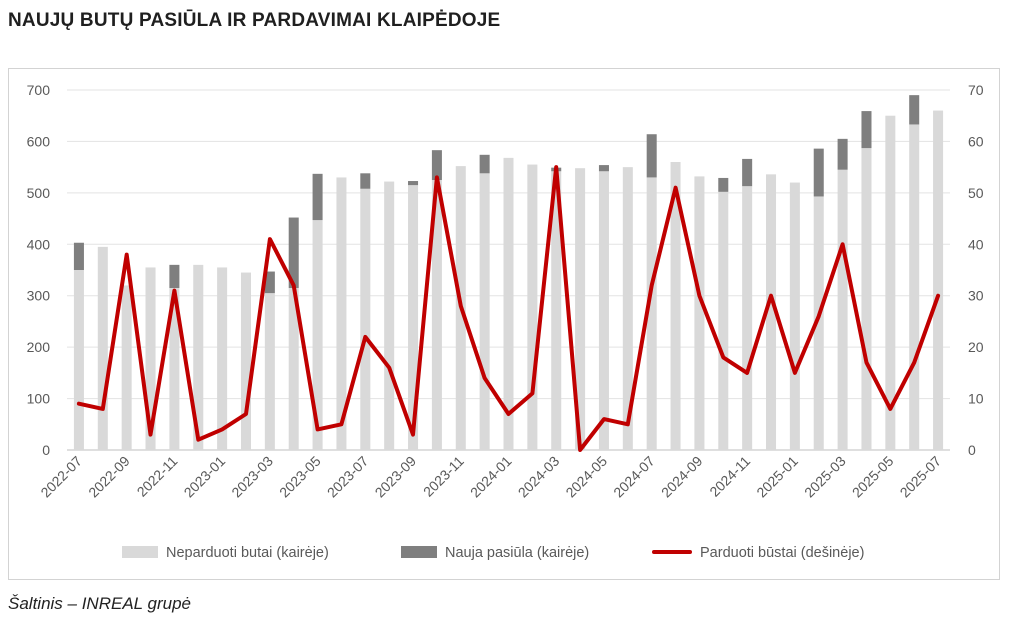 This screenshot has width=1009, height=622. I want to click on legend-label: Neparduoti butai (kairėje), so click(247, 553).